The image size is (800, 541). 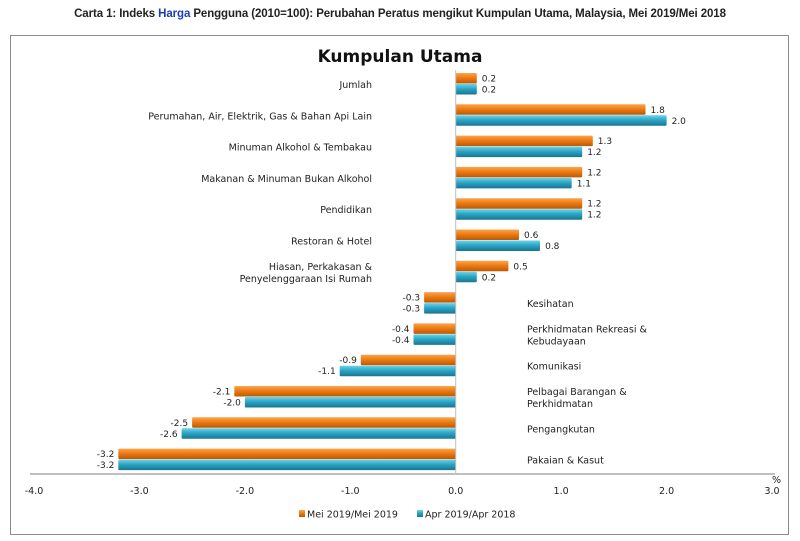 I want to click on x-tick-label: -1.0, so click(x=350, y=491).